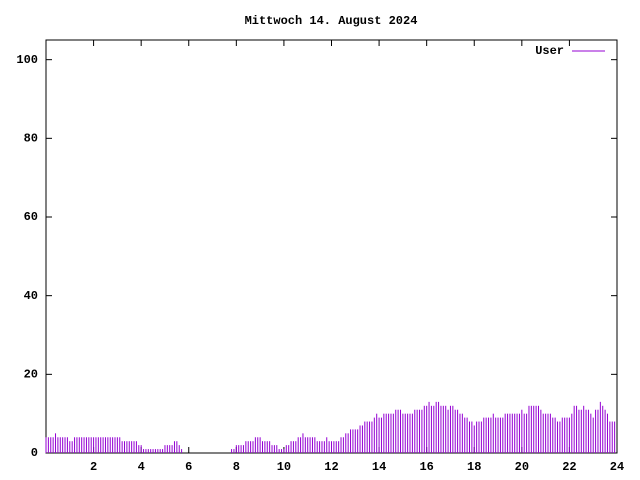 Image resolution: width=640 pixels, height=480 pixels. I want to click on x-tick-label: 16, so click(426, 467).